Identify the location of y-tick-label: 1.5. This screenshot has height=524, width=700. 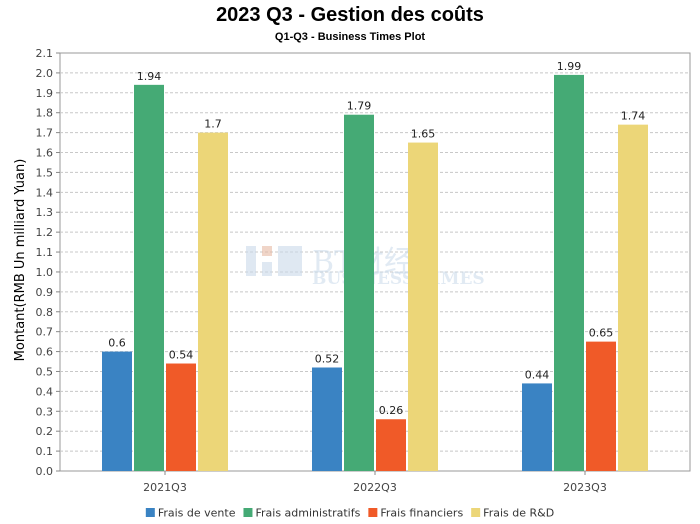
(45, 172).